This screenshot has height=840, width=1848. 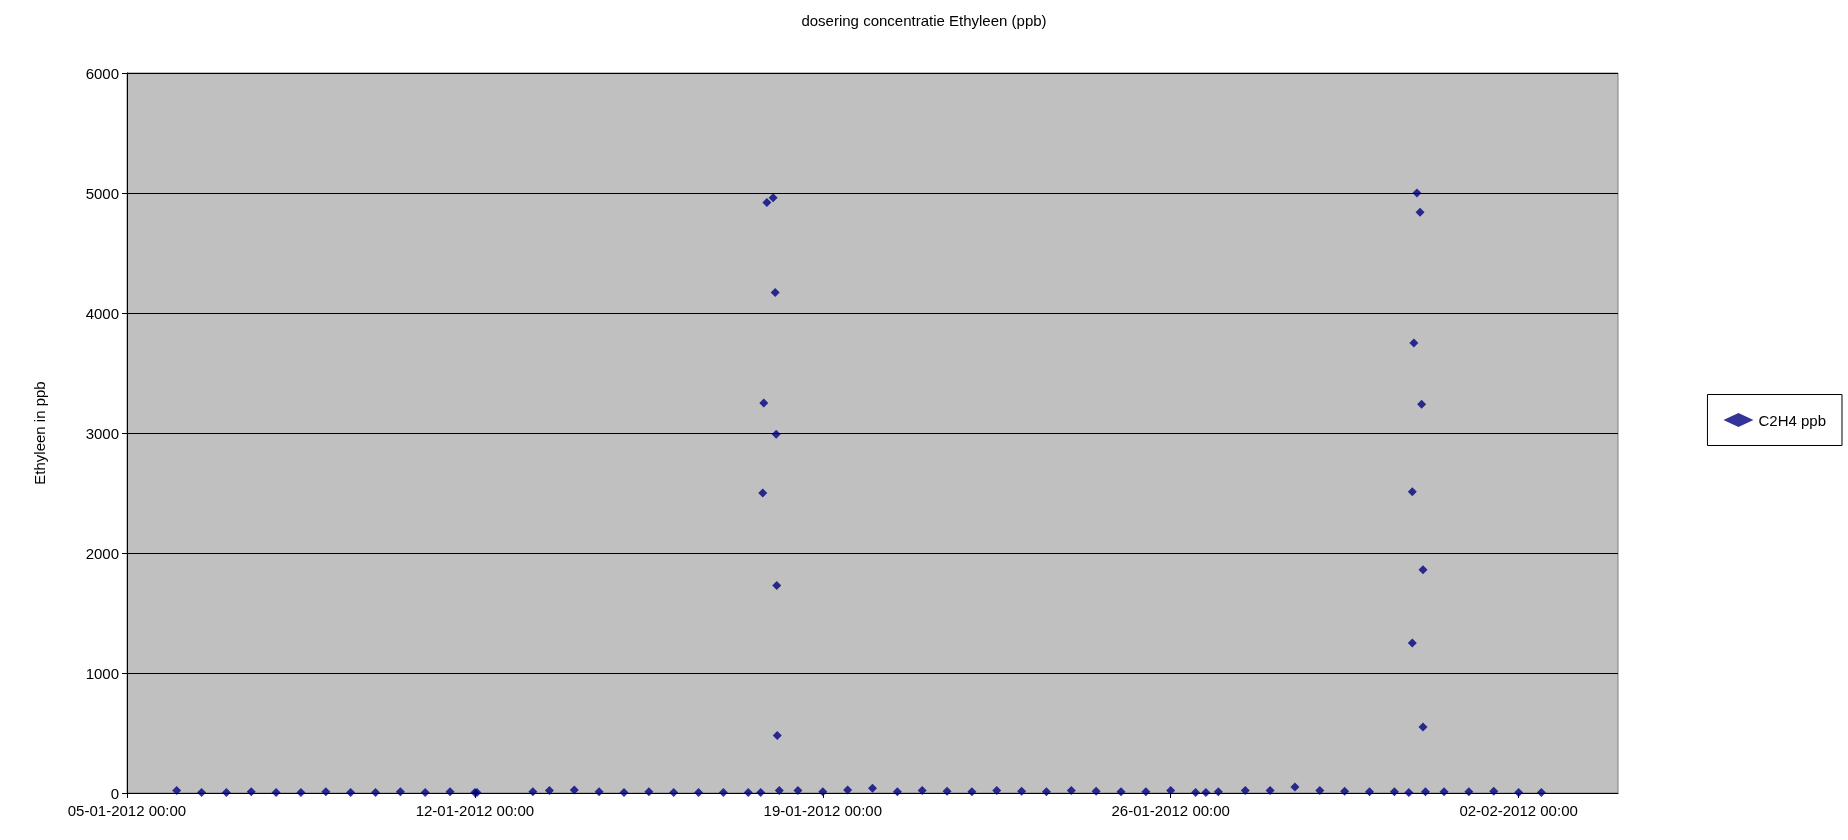 What do you see at coordinates (102, 673) in the screenshot?
I see `y-tick-label: 1000` at bounding box center [102, 673].